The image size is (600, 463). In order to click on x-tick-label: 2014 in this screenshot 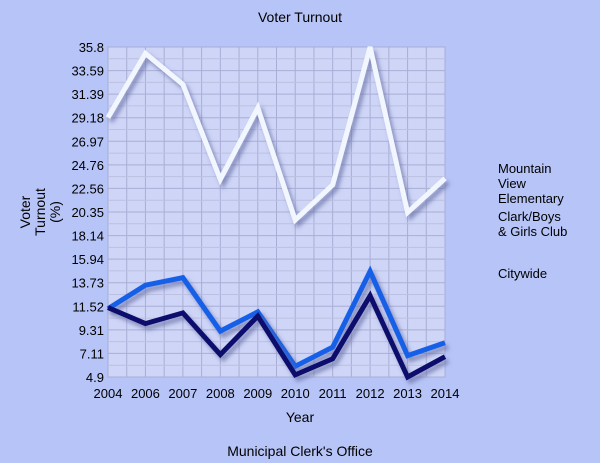, I will do `click(445, 393)`.